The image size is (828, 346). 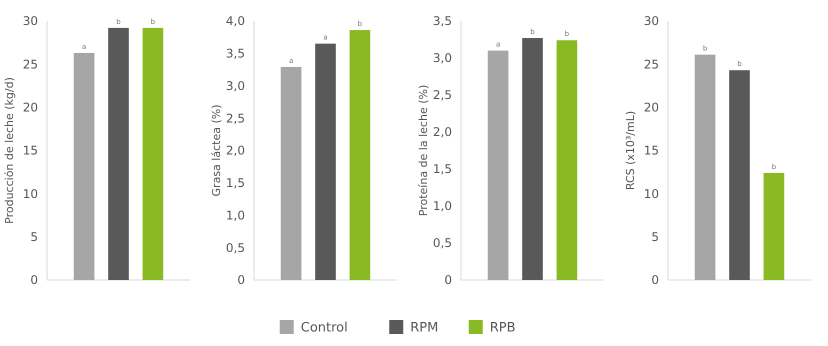 I want to click on y-tick-label: 4,0, so click(x=235, y=21).